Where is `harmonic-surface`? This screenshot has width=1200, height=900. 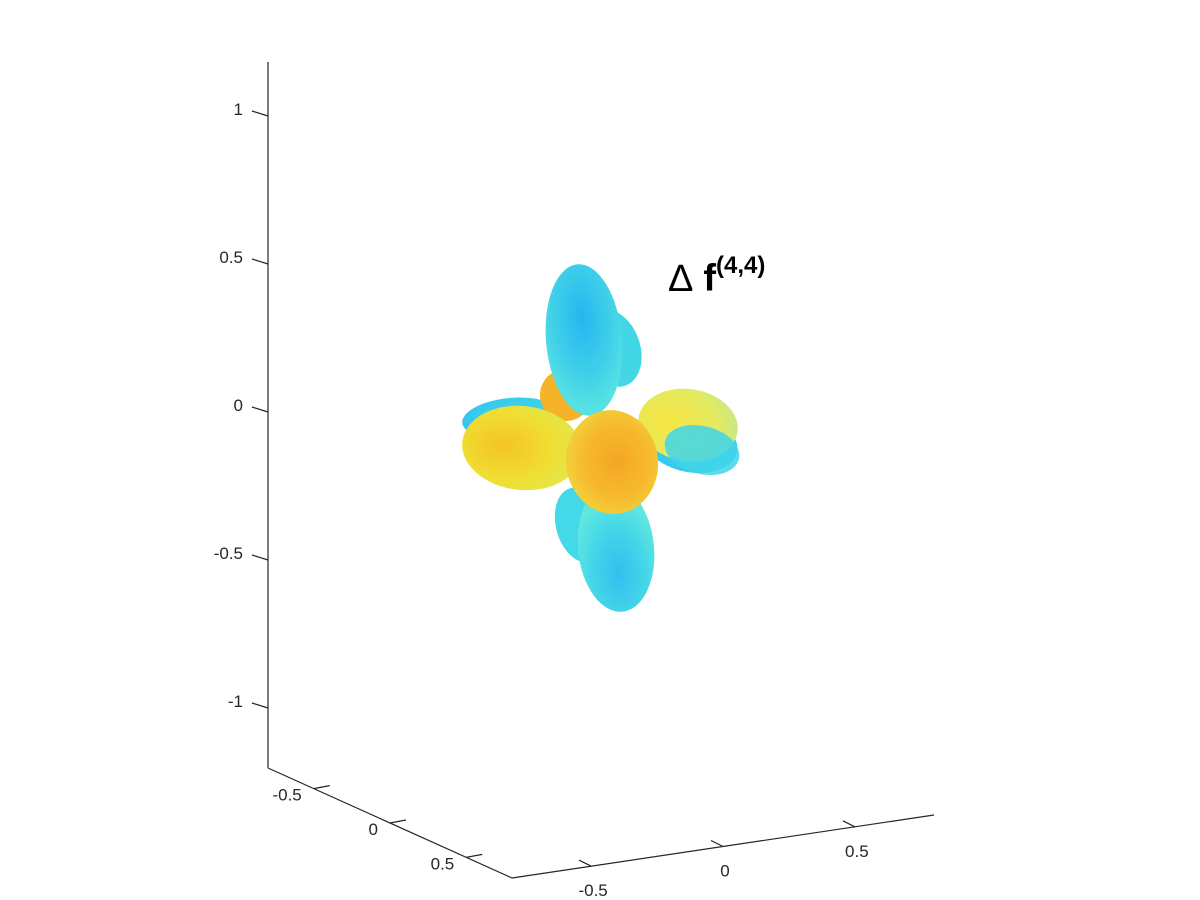 harmonic-surface is located at coordinates (601, 438).